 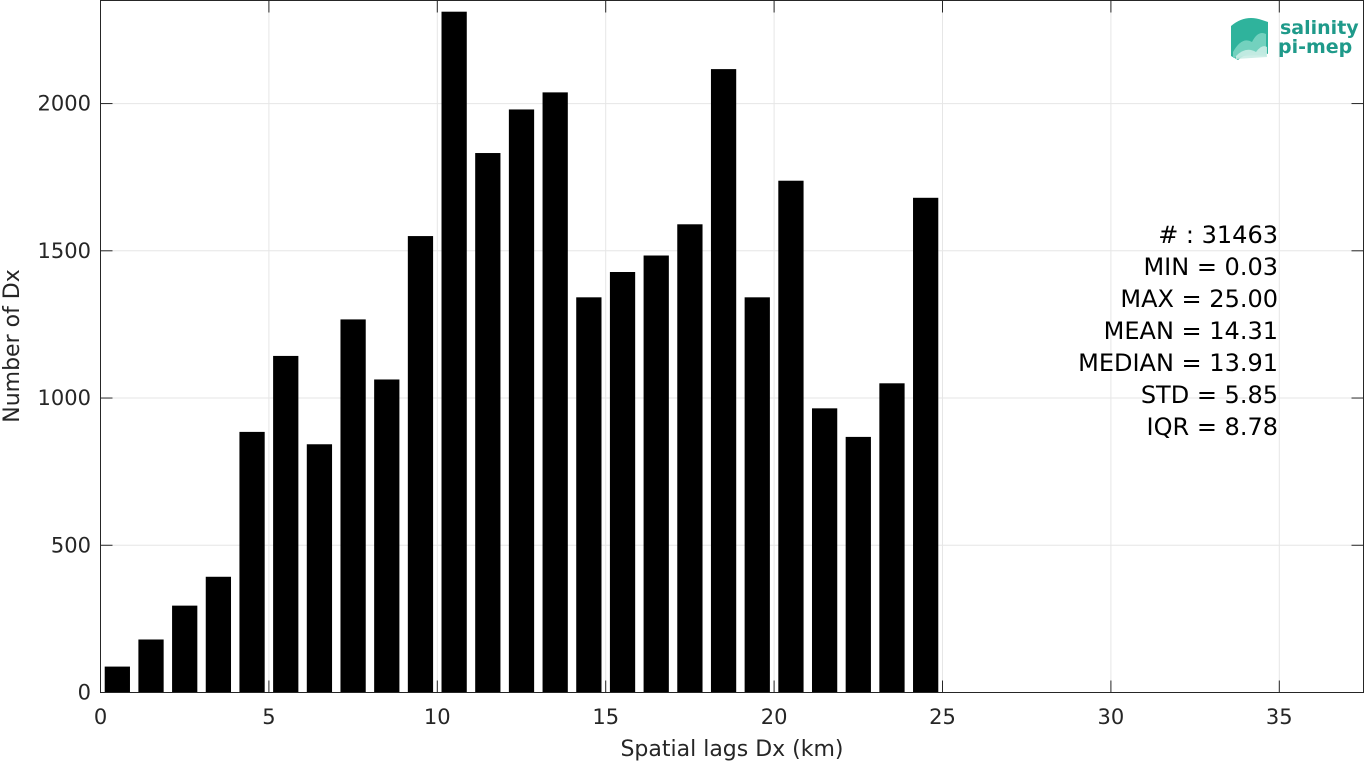 I want to click on stat-line: STD = 5.85, so click(x=1209, y=395).